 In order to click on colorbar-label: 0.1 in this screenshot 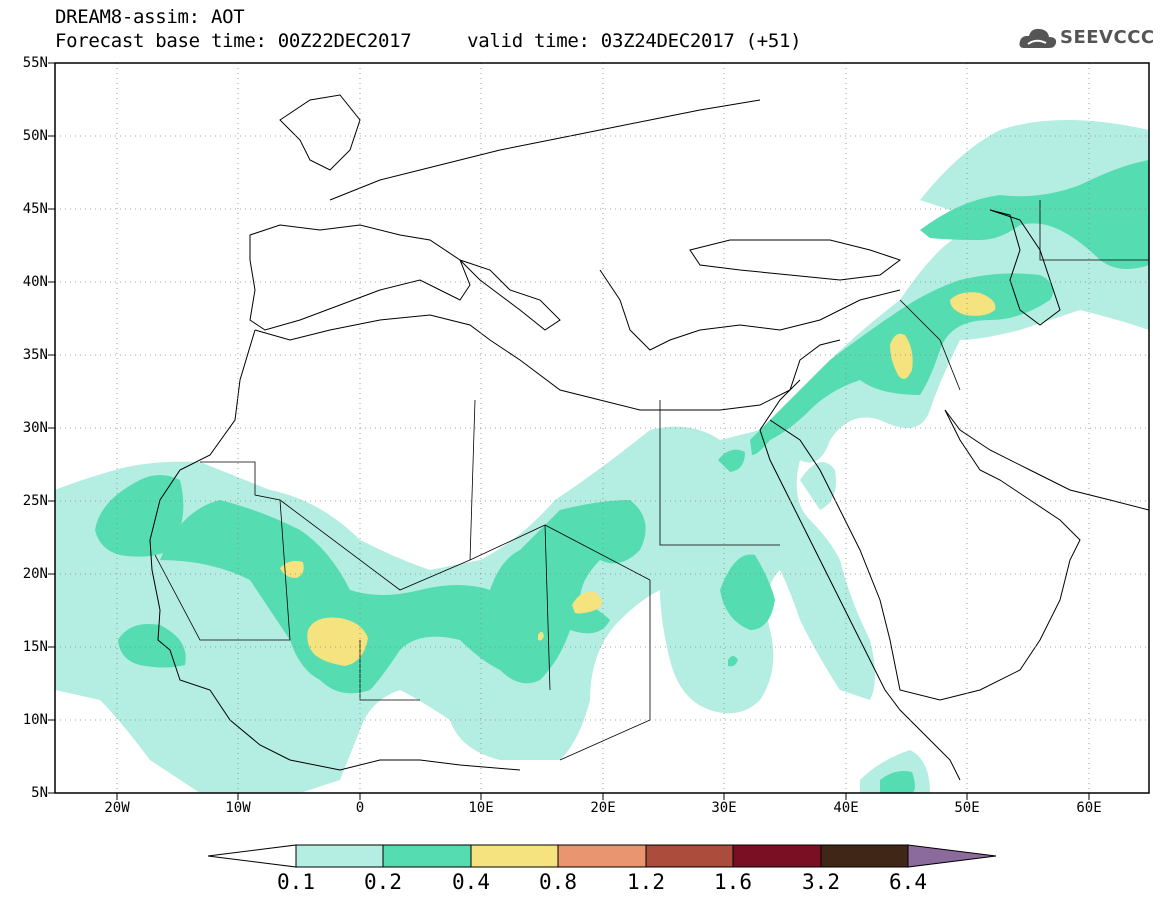, I will do `click(296, 882)`.